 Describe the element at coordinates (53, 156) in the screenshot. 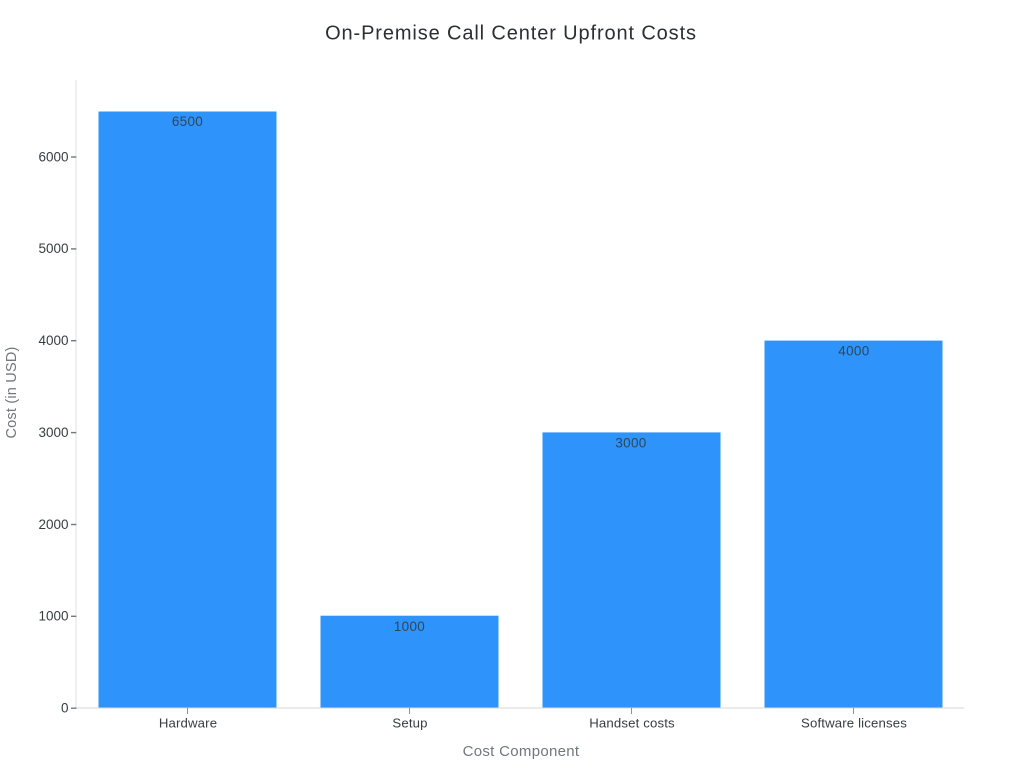

I see `svg-text: 6000` at that location.